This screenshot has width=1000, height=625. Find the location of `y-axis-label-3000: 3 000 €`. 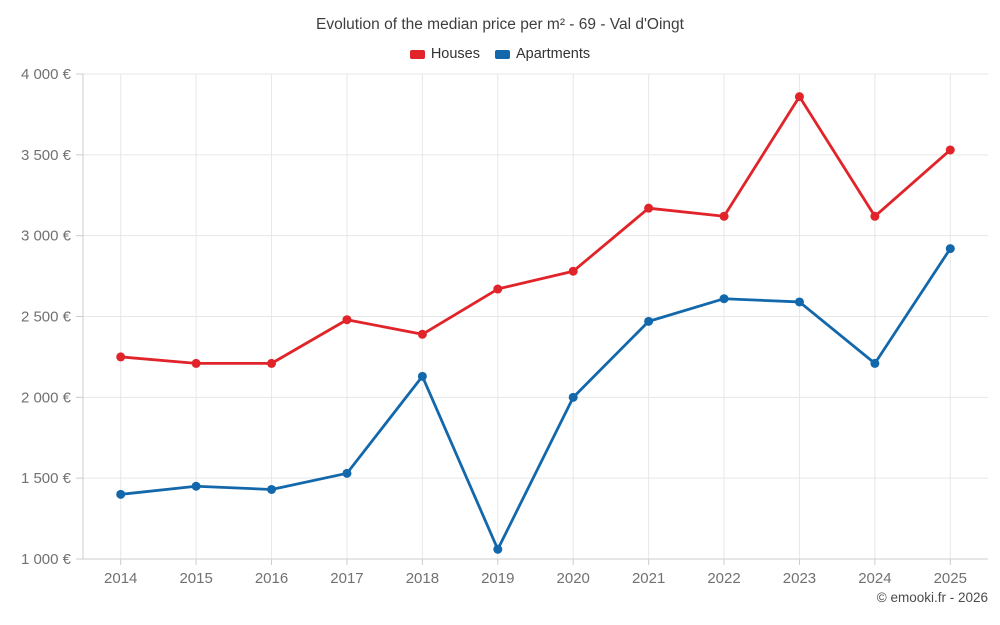

y-axis-label-3000: 3 000 € is located at coordinates (46, 236).